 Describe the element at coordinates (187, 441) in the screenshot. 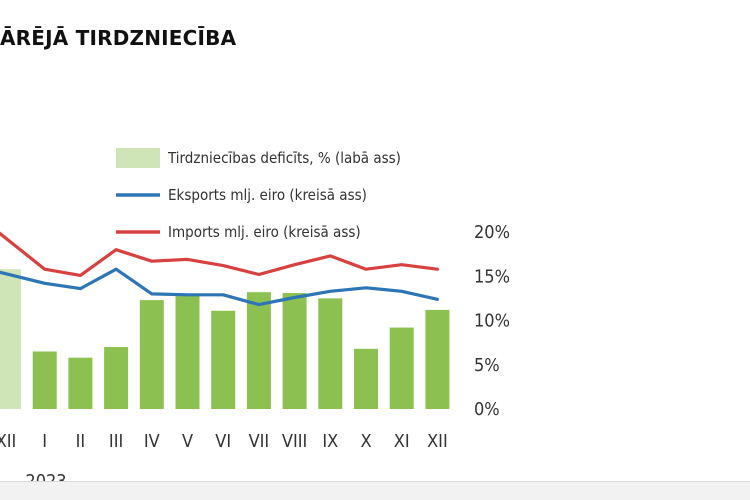

I see `x-tick-label: V` at that location.